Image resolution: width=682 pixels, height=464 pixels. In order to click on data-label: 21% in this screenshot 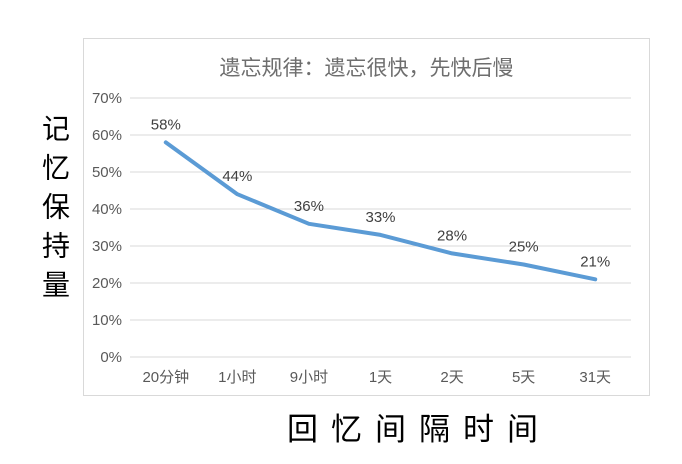, I will do `click(595, 261)`.